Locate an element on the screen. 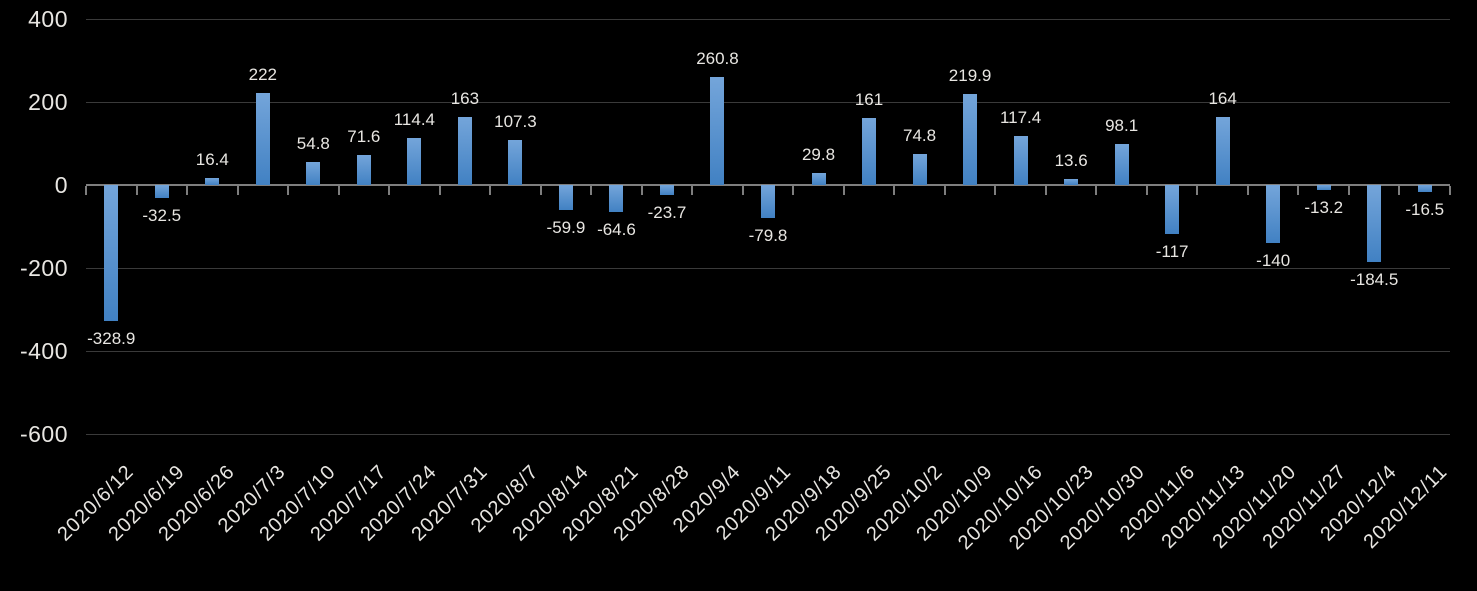  bar-2020/10/23 is located at coordinates (1071, 182).